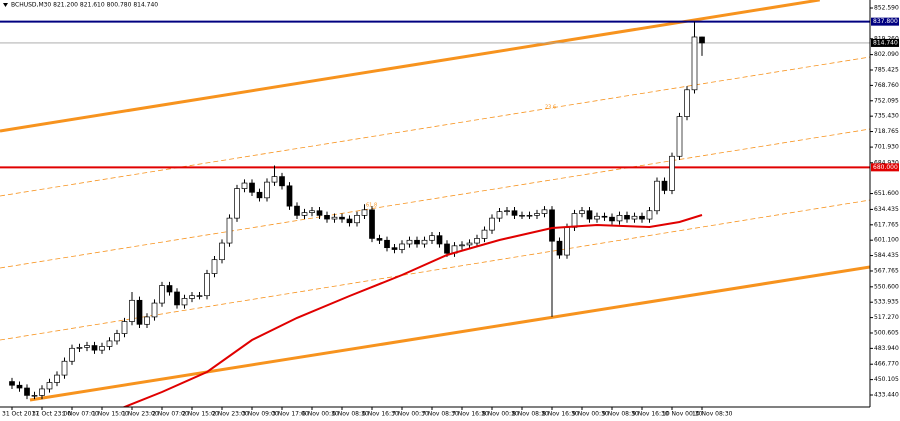  I want to click on y-tick-label: 584.435, so click(886, 255).